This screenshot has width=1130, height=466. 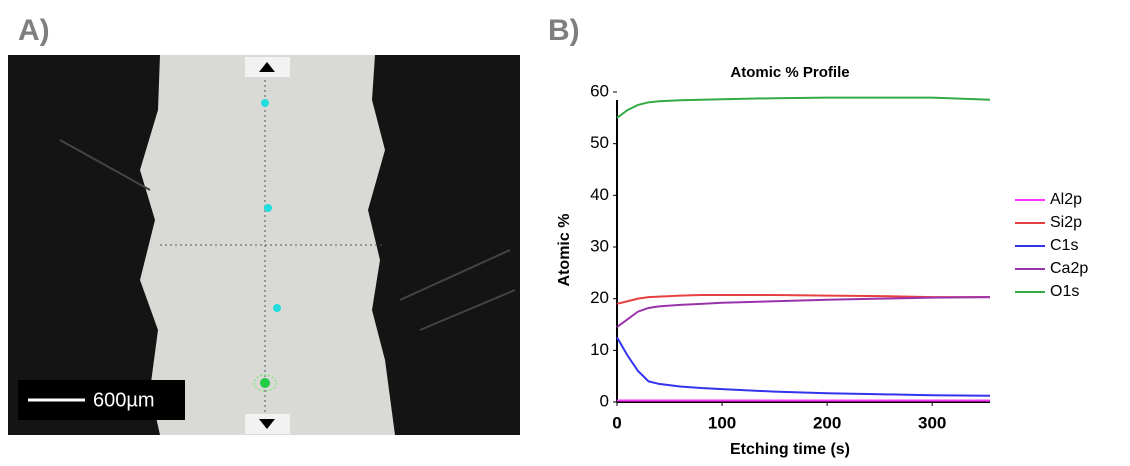 What do you see at coordinates (1069, 268) in the screenshot?
I see `legend-label: Ca2p` at bounding box center [1069, 268].